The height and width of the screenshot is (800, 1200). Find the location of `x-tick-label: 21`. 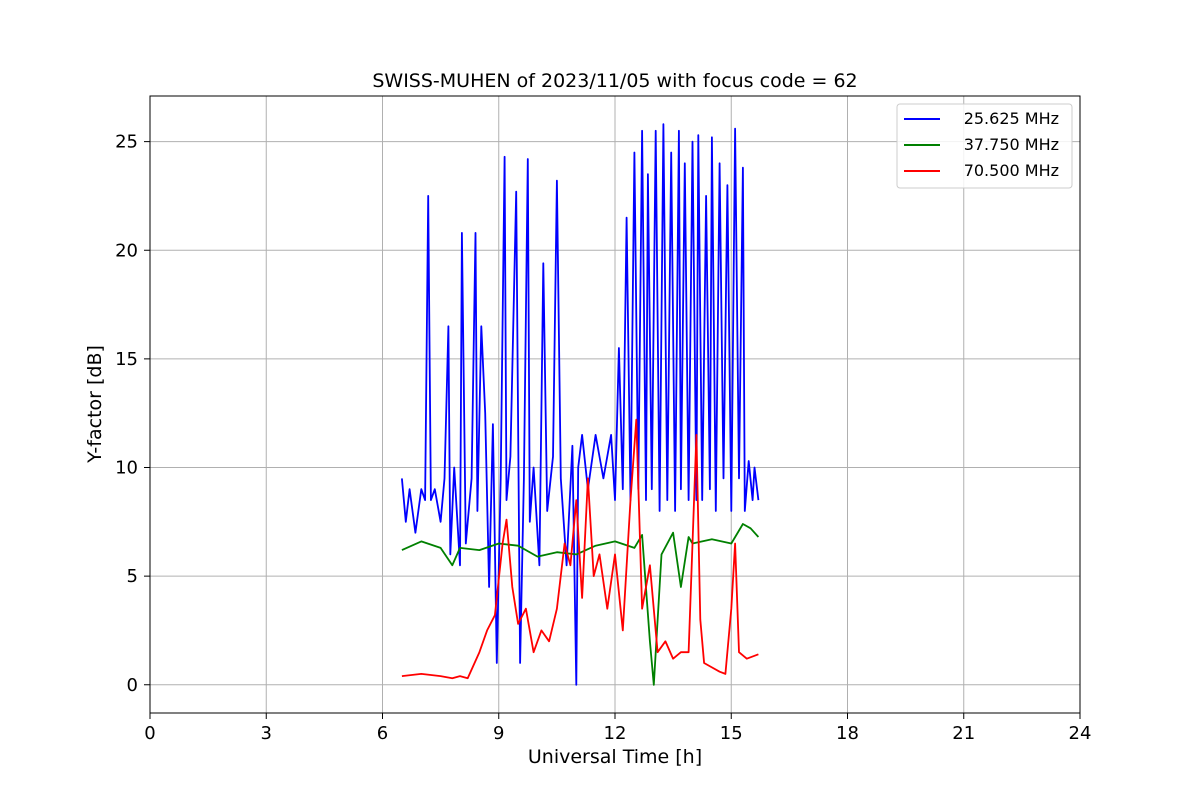

x-tick-label: 21 is located at coordinates (963, 733).